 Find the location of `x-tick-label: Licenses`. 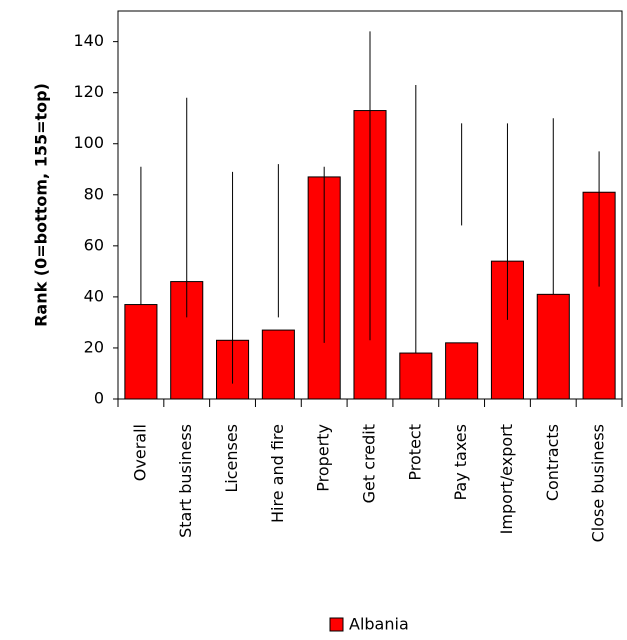

x-tick-label: Licenses is located at coordinates (231, 458).